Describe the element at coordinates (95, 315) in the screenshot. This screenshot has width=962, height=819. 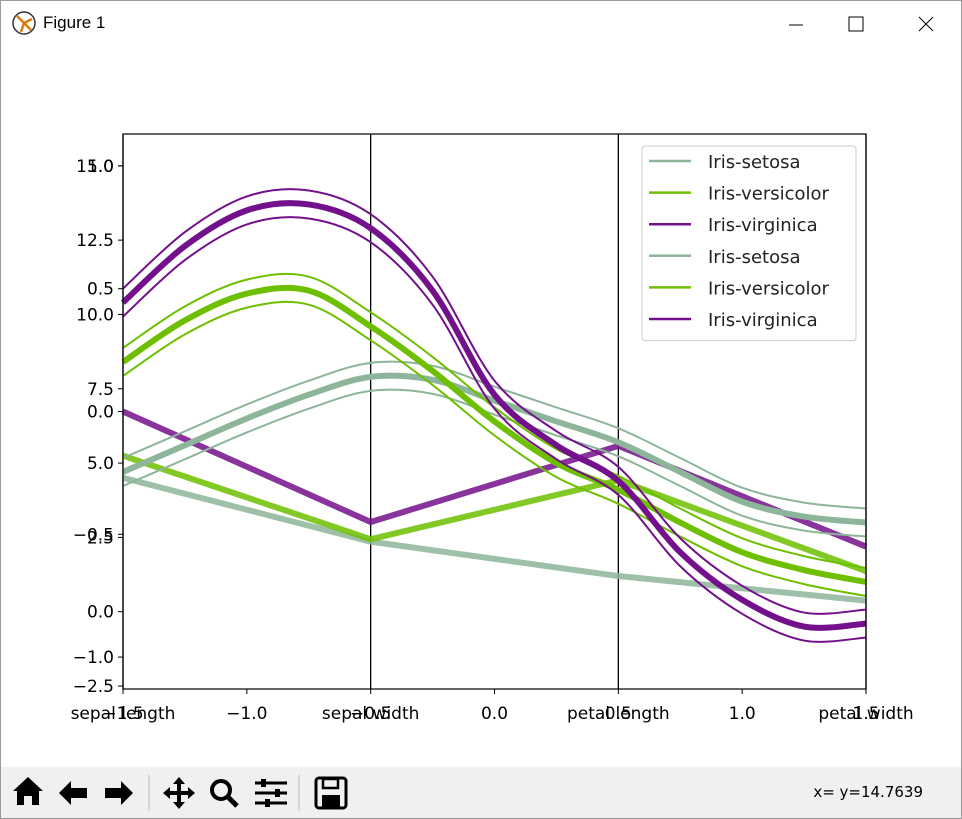
I see `y-tick-label: 10.0` at that location.